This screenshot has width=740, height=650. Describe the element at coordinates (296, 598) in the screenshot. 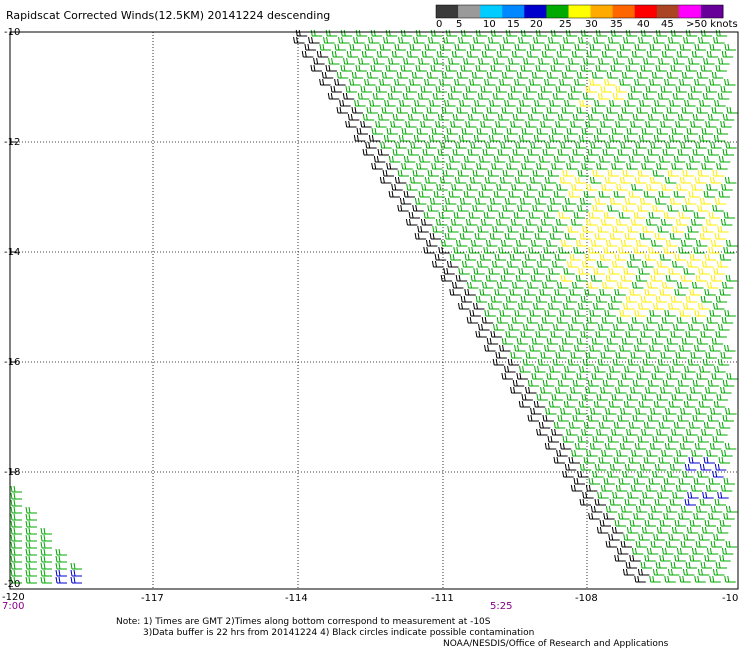

I see `lon-tick-label: -114` at that location.